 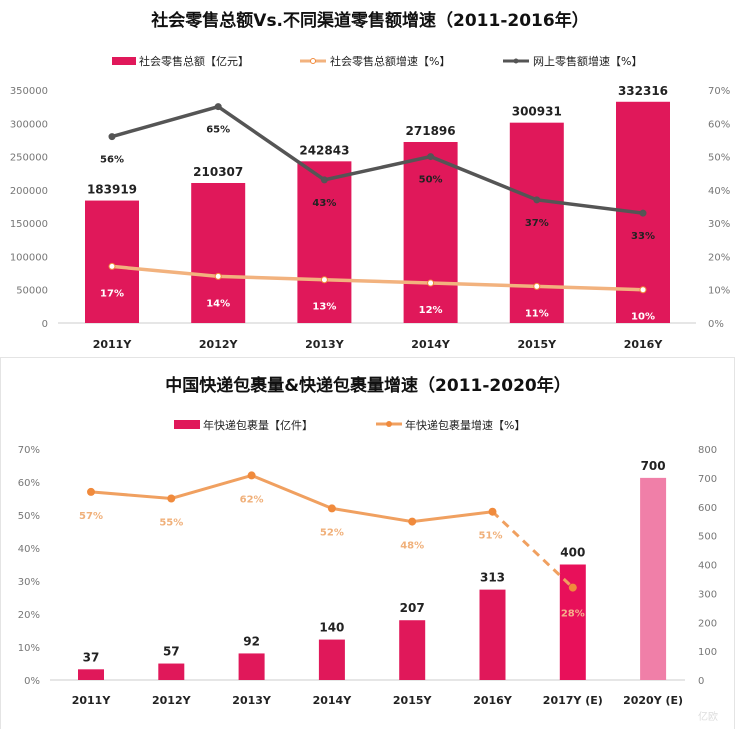 What do you see at coordinates (29, 648) in the screenshot?
I see `y-left-tick: 10%` at bounding box center [29, 648].